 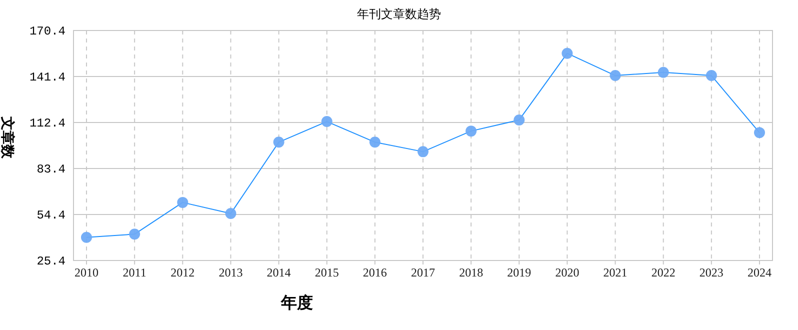 I want to click on x-tick-label: 2015, so click(x=326, y=273).